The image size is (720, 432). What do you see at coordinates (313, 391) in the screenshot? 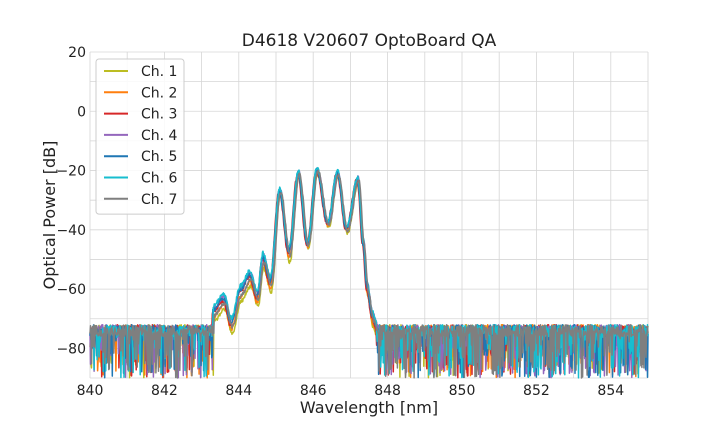
I see `x-tick-label: 846` at bounding box center [313, 391].